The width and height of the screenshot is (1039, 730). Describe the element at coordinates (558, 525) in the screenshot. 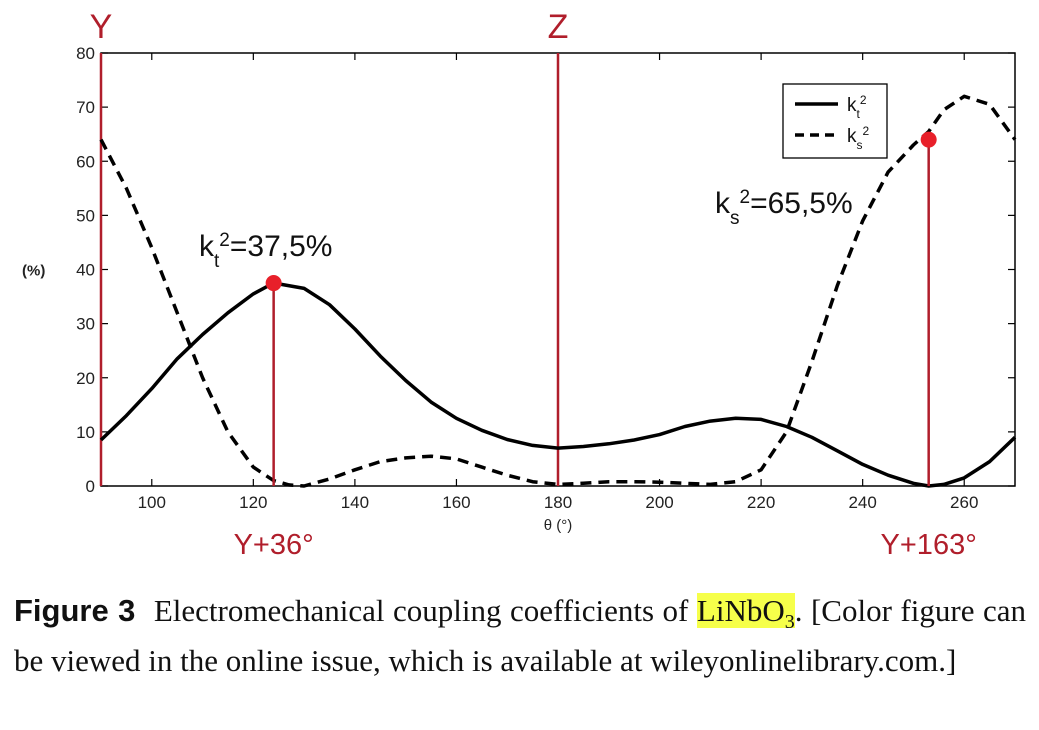

I see `x-axis-label: θ (°)` at that location.